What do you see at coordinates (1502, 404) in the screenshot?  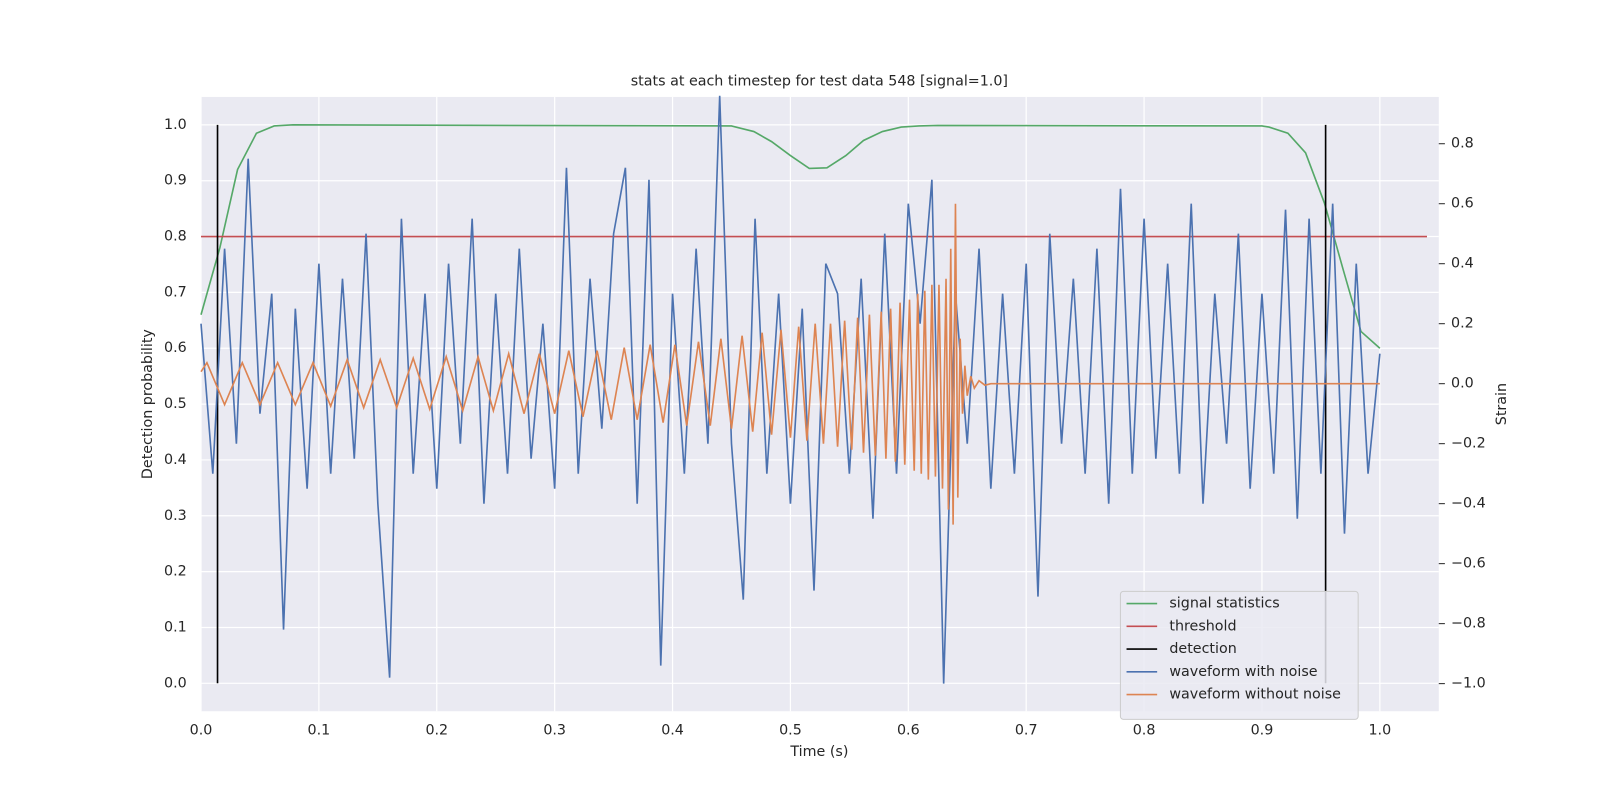 I see `y2-axis-label: Strain` at bounding box center [1502, 404].